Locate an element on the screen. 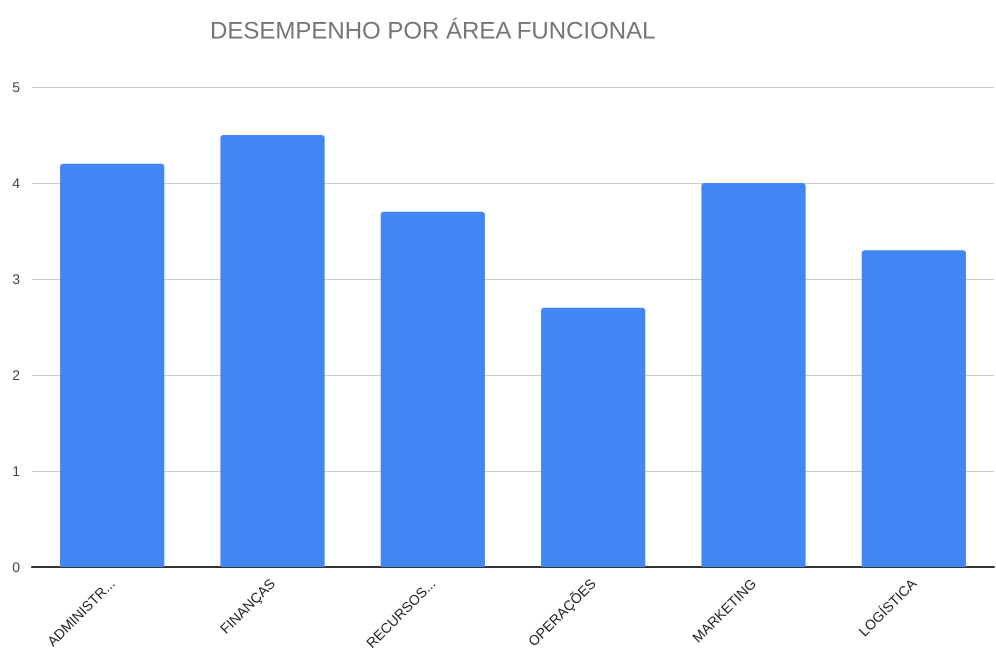 This screenshot has width=996, height=669. chart-title: DESEMPENHO POR ÁREA FUNCIONAL is located at coordinates (433, 31).